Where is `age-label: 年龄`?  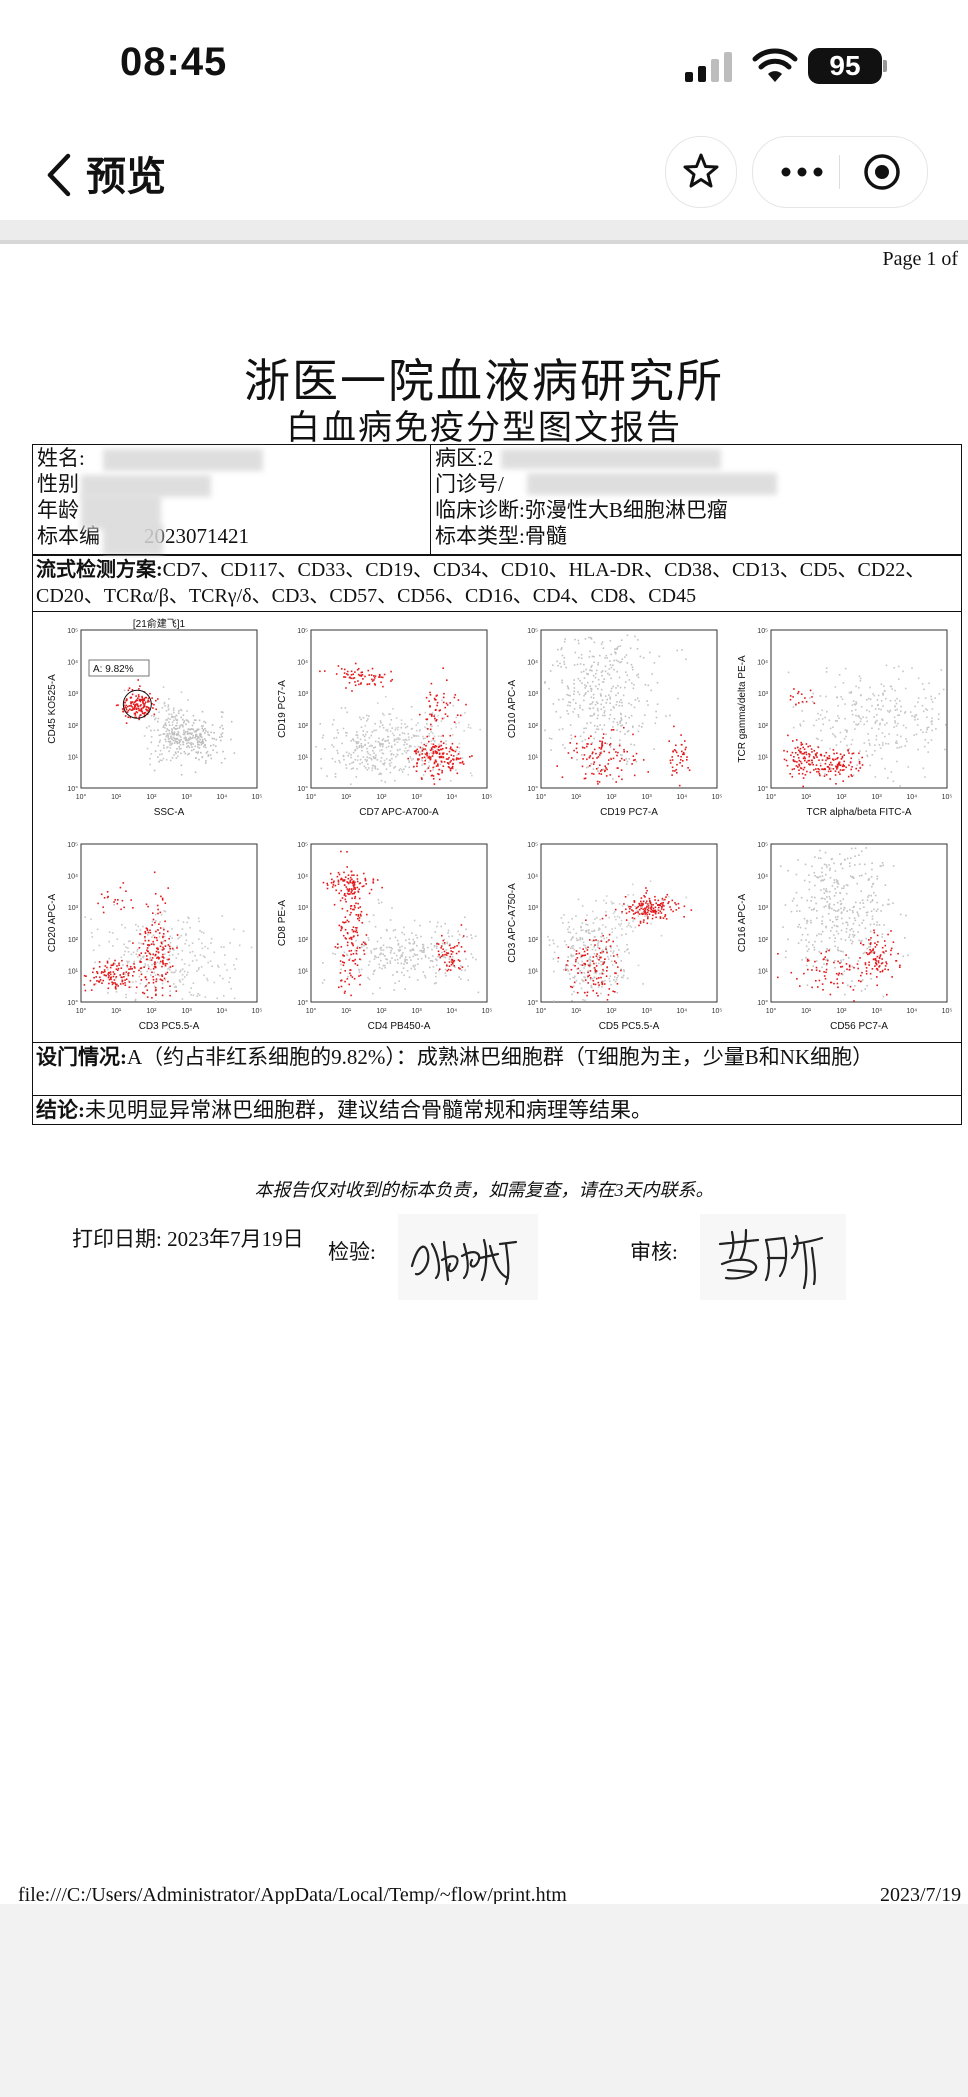 age-label: 年龄 is located at coordinates (58, 510).